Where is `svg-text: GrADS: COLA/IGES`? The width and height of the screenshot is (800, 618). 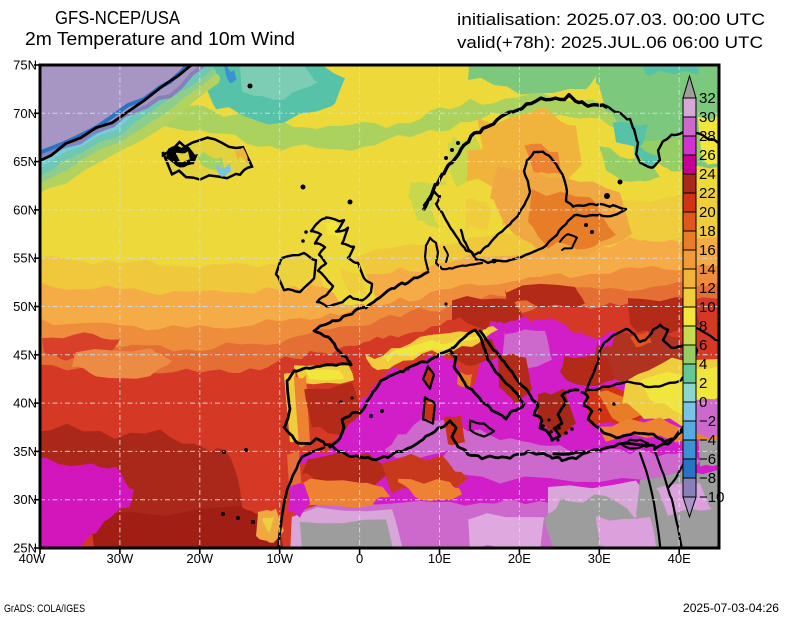
svg-text: GrADS: COLA/IGES is located at coordinates (44, 609).